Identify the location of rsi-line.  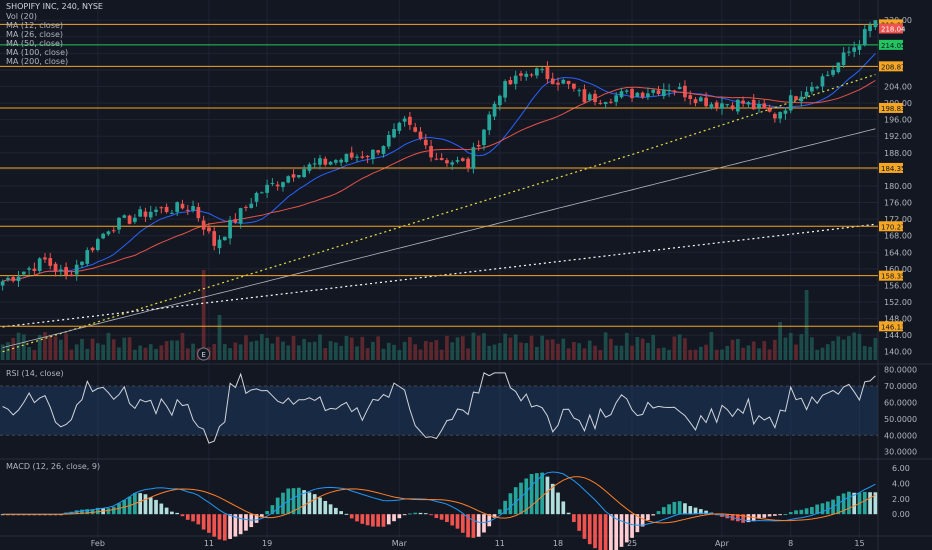
(439, 408).